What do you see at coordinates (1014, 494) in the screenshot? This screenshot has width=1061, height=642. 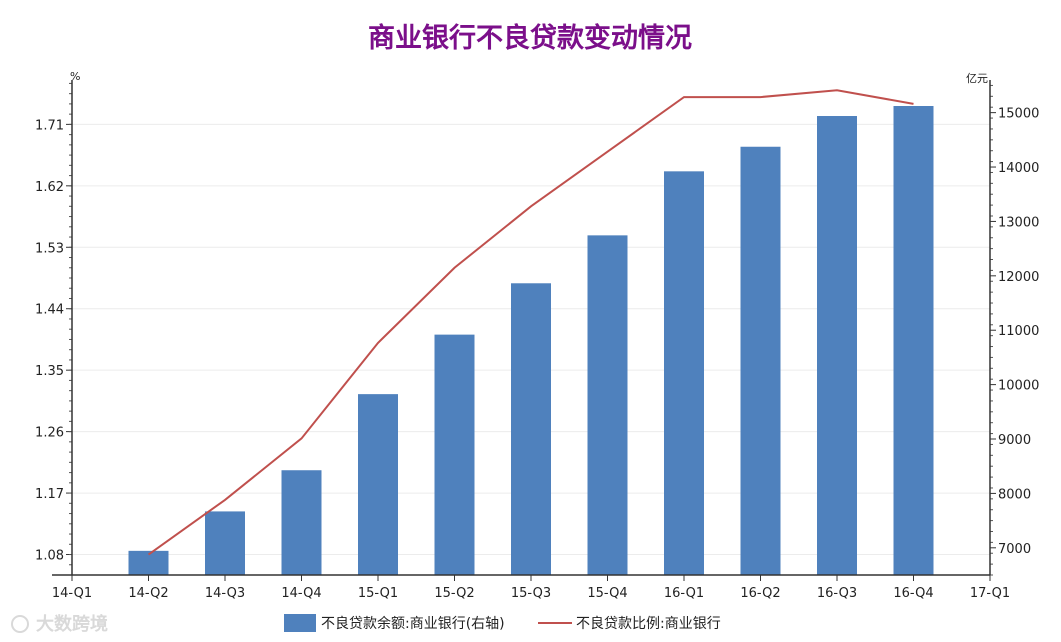 I see `right-tick-label: 8000` at bounding box center [1014, 494].